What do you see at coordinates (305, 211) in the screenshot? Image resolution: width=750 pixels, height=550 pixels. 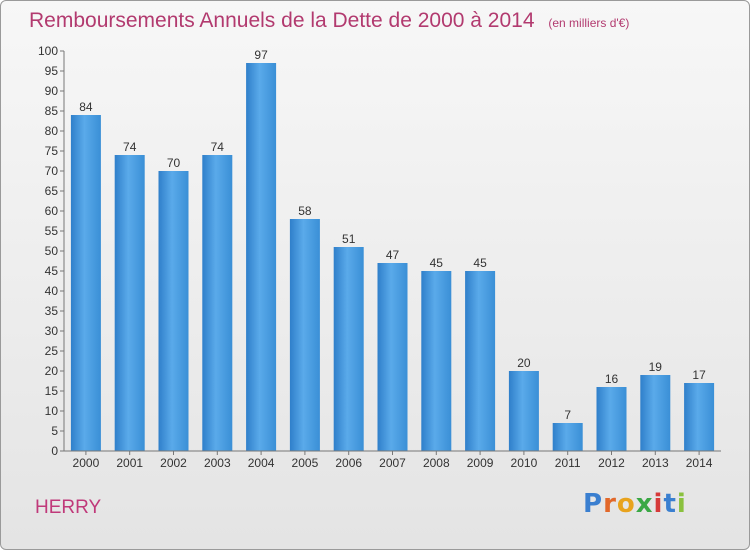 I see `data-label-2005: 58` at bounding box center [305, 211].